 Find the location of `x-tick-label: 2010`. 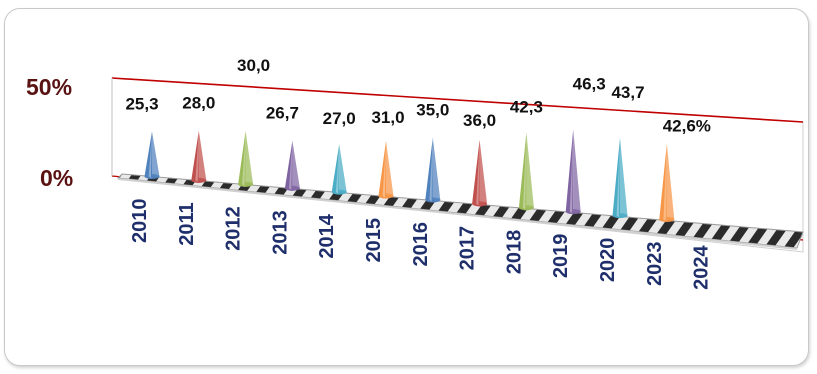

x-tick-label: 2010 is located at coordinates (140, 221).